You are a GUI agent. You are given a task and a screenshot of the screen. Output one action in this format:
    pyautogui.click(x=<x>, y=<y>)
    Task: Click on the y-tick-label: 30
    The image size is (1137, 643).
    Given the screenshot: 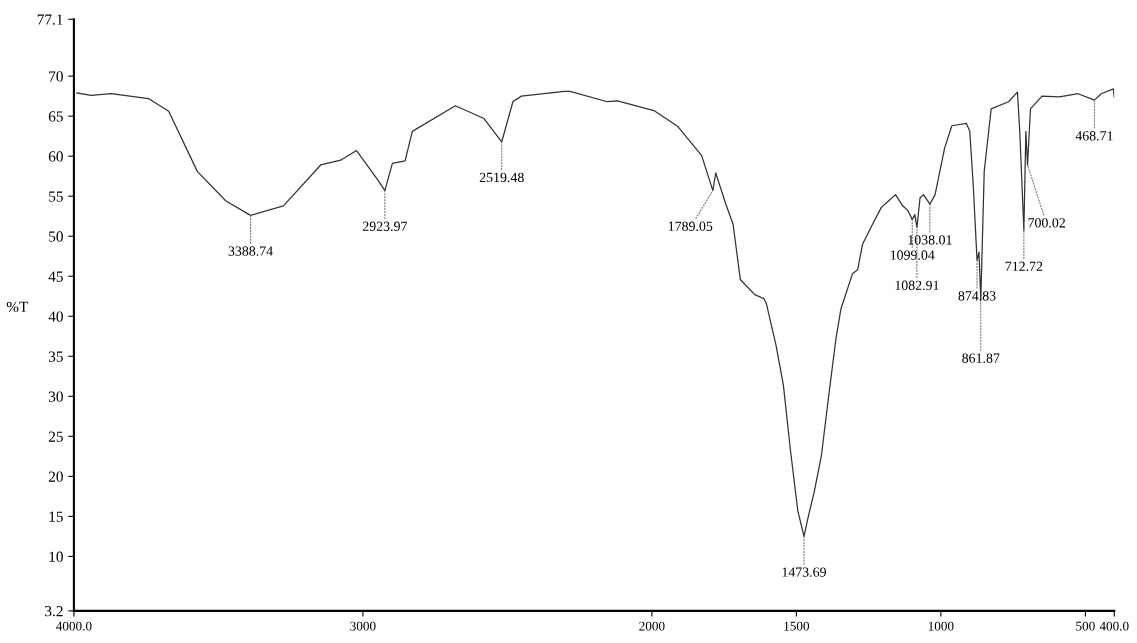 What is the action you would take?
    pyautogui.click(x=55, y=396)
    